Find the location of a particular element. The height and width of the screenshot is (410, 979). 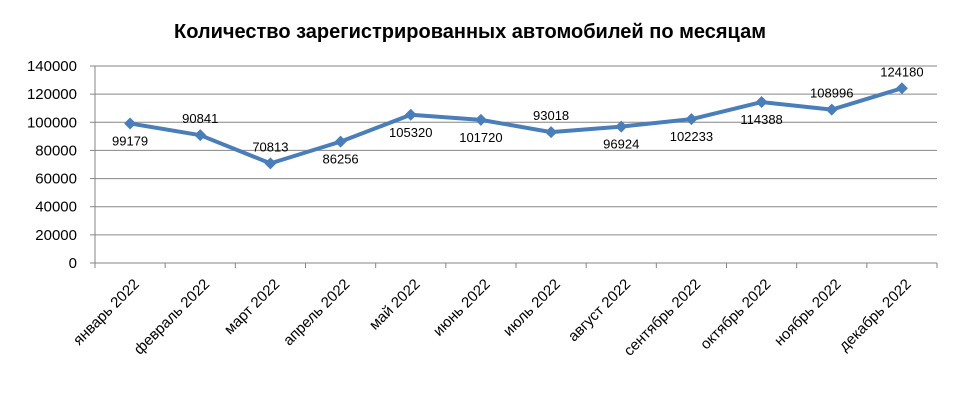

y-tick-label: 40000 is located at coordinates (56, 207).